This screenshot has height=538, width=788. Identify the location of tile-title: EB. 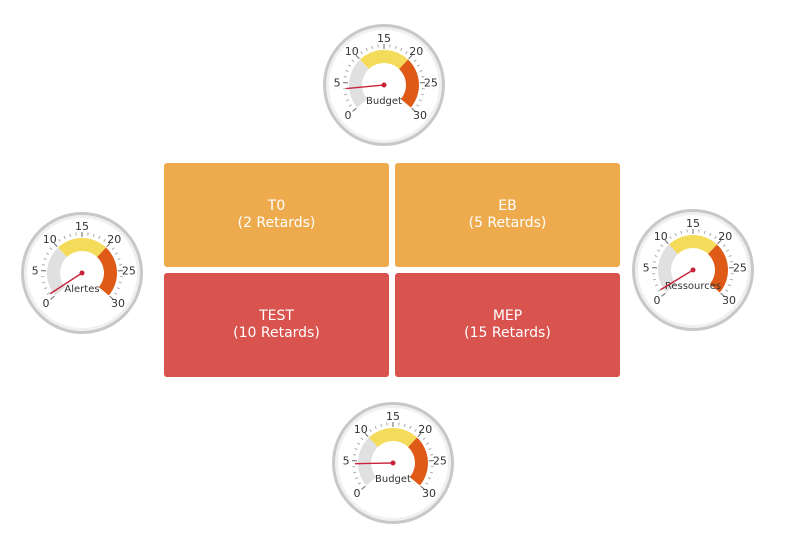
(507, 206).